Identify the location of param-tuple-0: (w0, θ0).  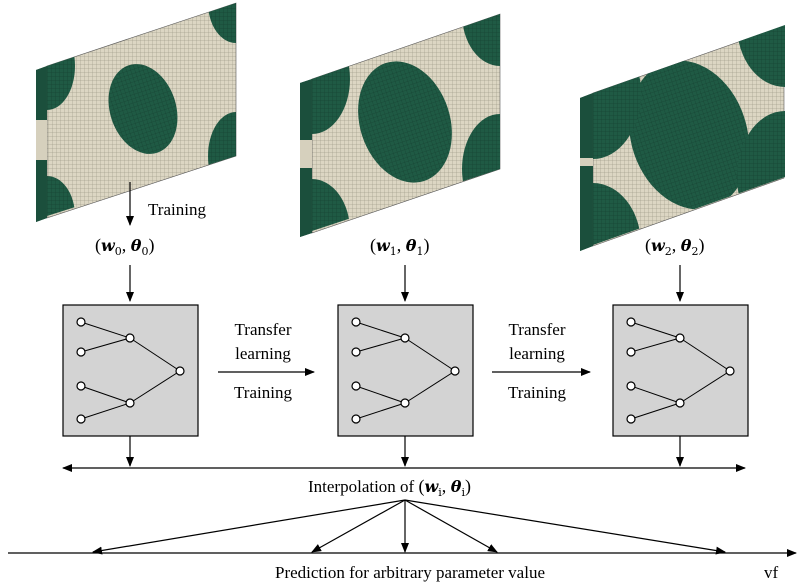
(124, 246).